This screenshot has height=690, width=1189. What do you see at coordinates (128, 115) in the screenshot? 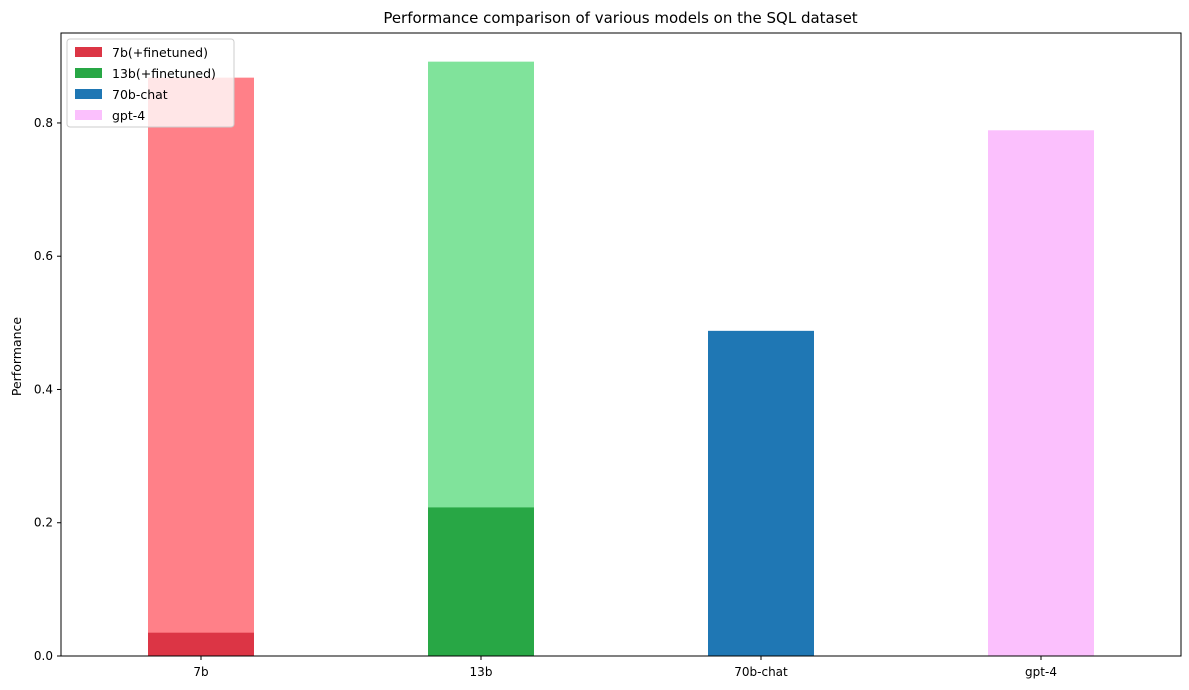
I see `legend-label: gpt-4` at bounding box center [128, 115].